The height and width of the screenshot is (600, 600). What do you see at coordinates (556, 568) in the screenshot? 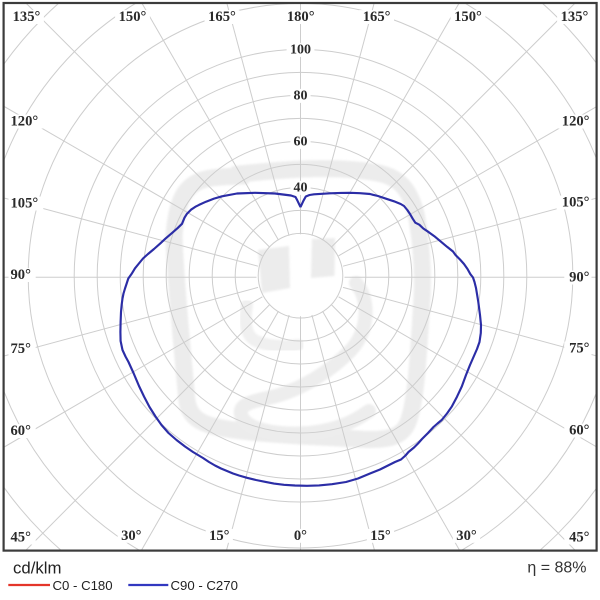
I see `svg-text: η = 88%` at bounding box center [556, 568].